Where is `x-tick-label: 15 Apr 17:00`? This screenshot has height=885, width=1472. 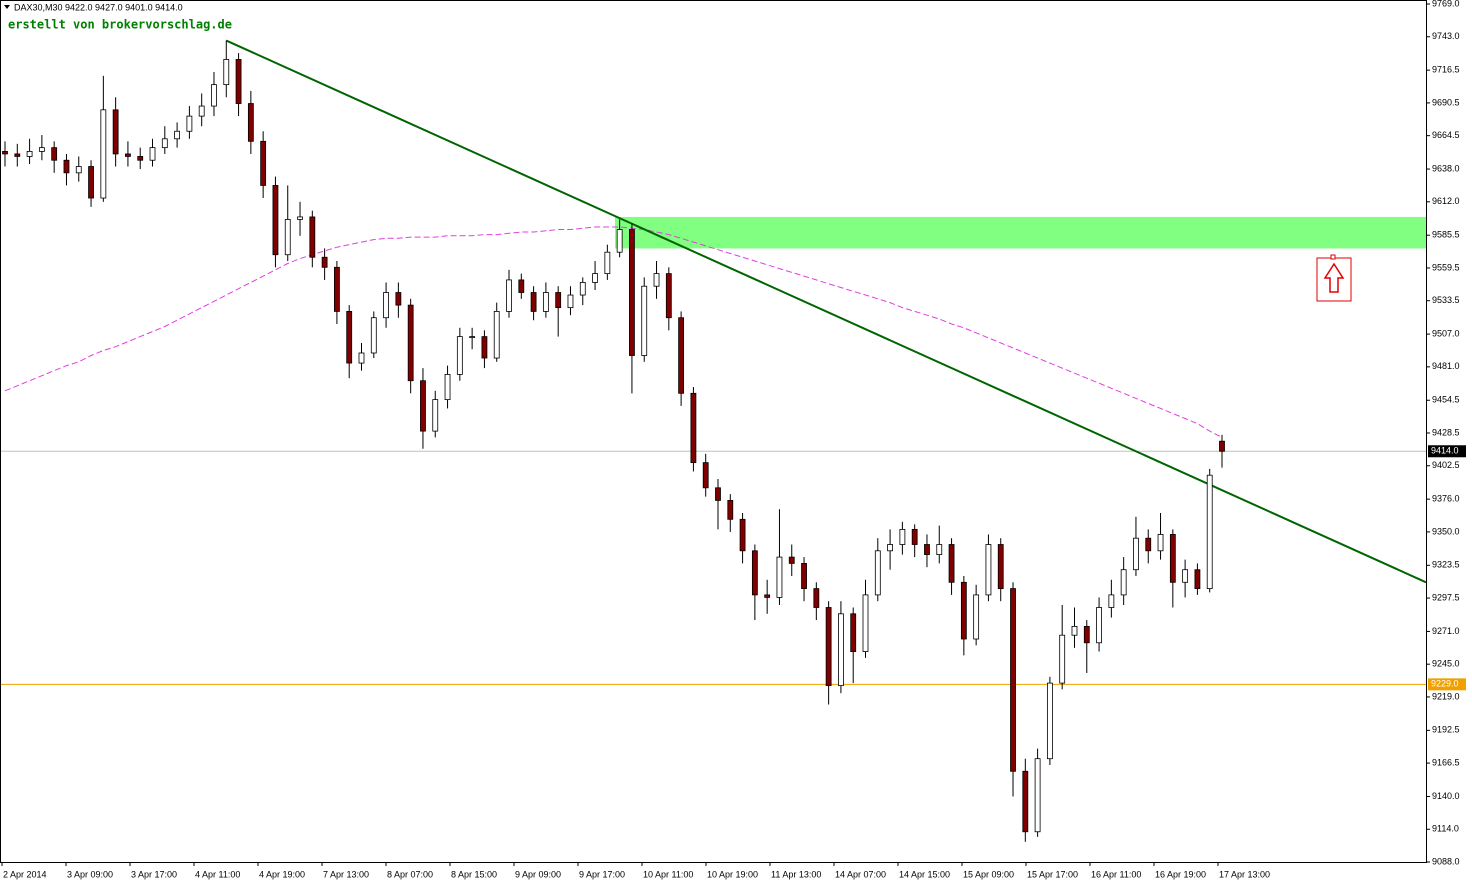
x-tick-label: 15 Apr 17:00 is located at coordinates (1052, 874).